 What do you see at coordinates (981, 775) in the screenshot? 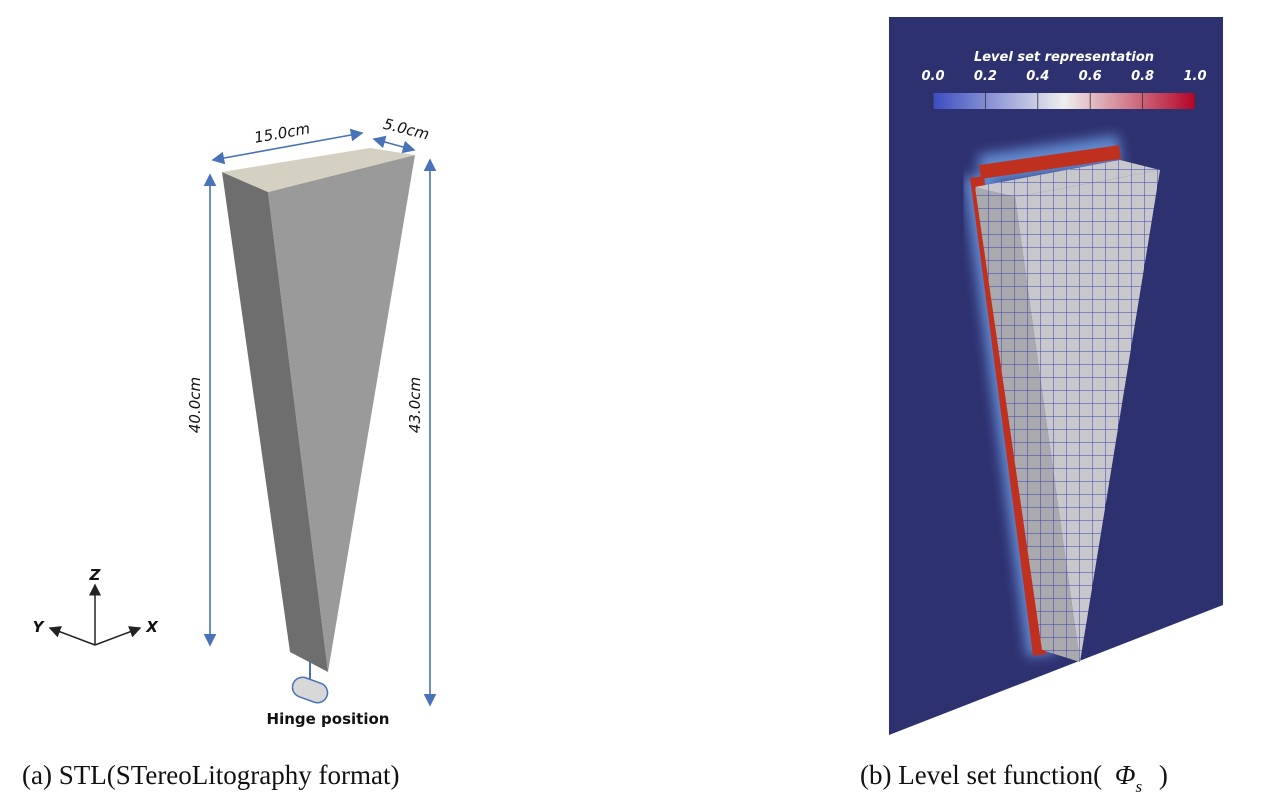
I see `caption-b-text: (b) Level set function(` at bounding box center [981, 775].